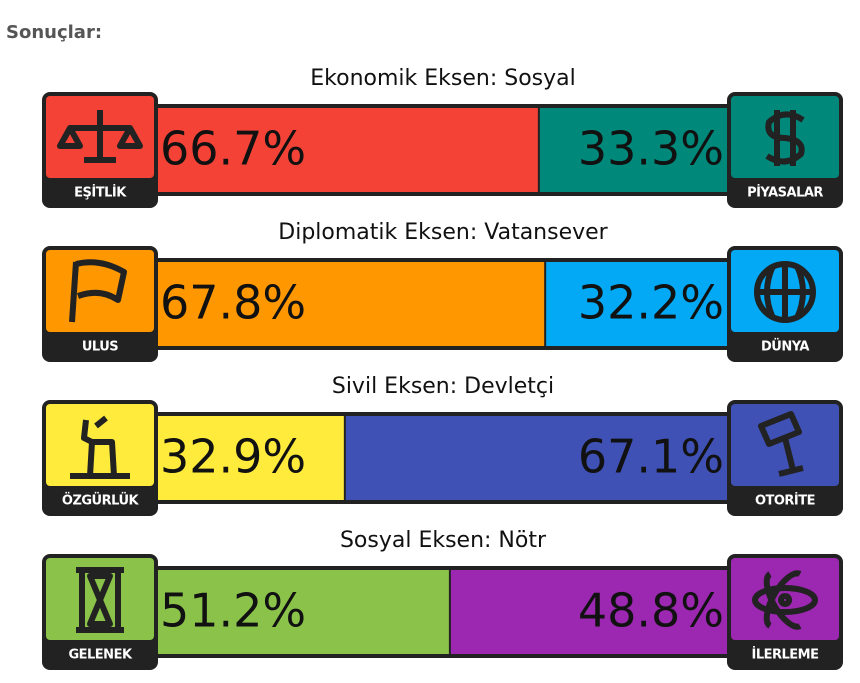 This screenshot has height=683, width=860. What do you see at coordinates (443, 386) in the screenshot?
I see `axis-title: Sivil Eksen: Devletçi` at bounding box center [443, 386].